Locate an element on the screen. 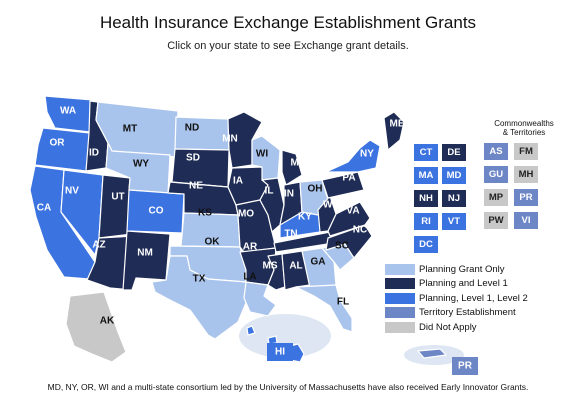 This screenshot has height=404, width=576. state-ak is located at coordinates (96, 327).